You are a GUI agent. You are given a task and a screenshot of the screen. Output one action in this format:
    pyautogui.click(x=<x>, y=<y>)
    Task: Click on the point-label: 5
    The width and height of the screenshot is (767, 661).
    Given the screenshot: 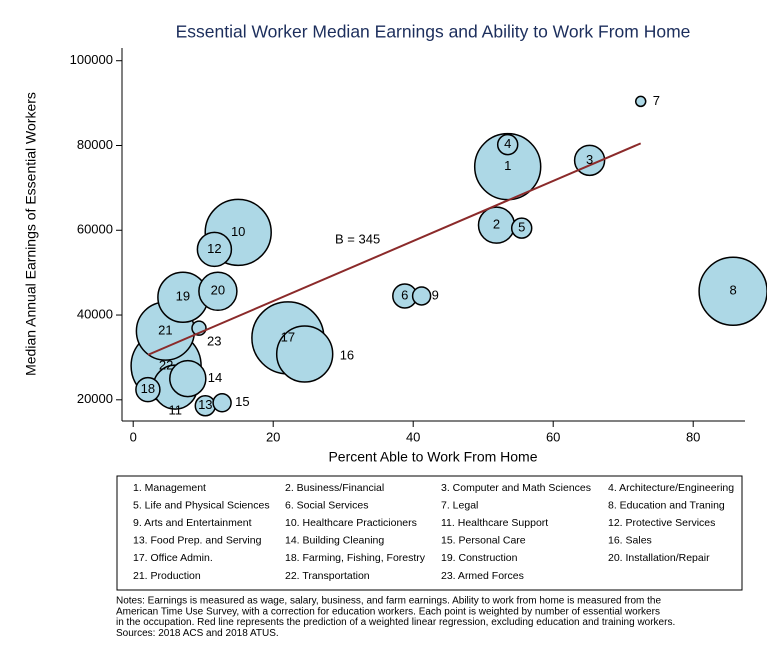 What is the action you would take?
    pyautogui.click(x=521, y=227)
    